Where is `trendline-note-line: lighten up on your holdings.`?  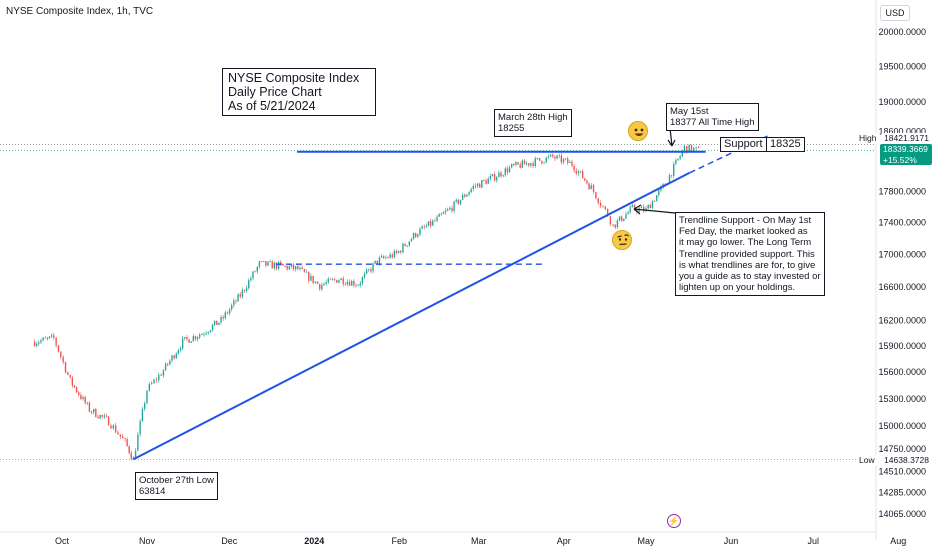 trendline-note-line: lighten up on your holdings. is located at coordinates (737, 288).